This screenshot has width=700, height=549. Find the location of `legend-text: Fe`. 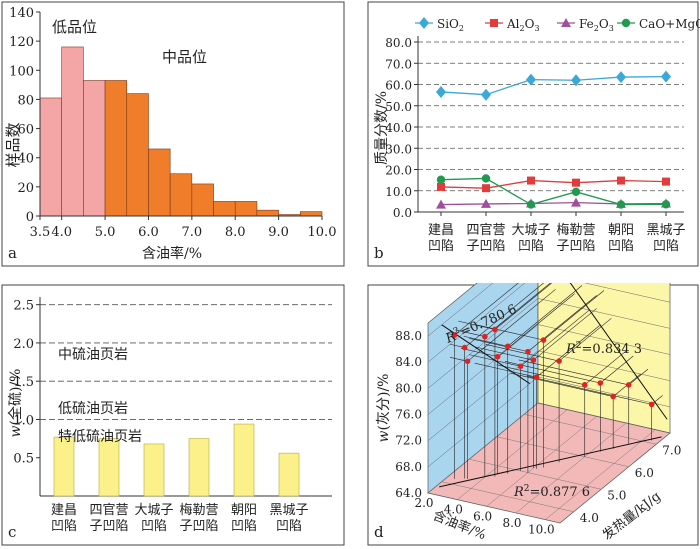

legend-text: Fe is located at coordinates (586, 24).